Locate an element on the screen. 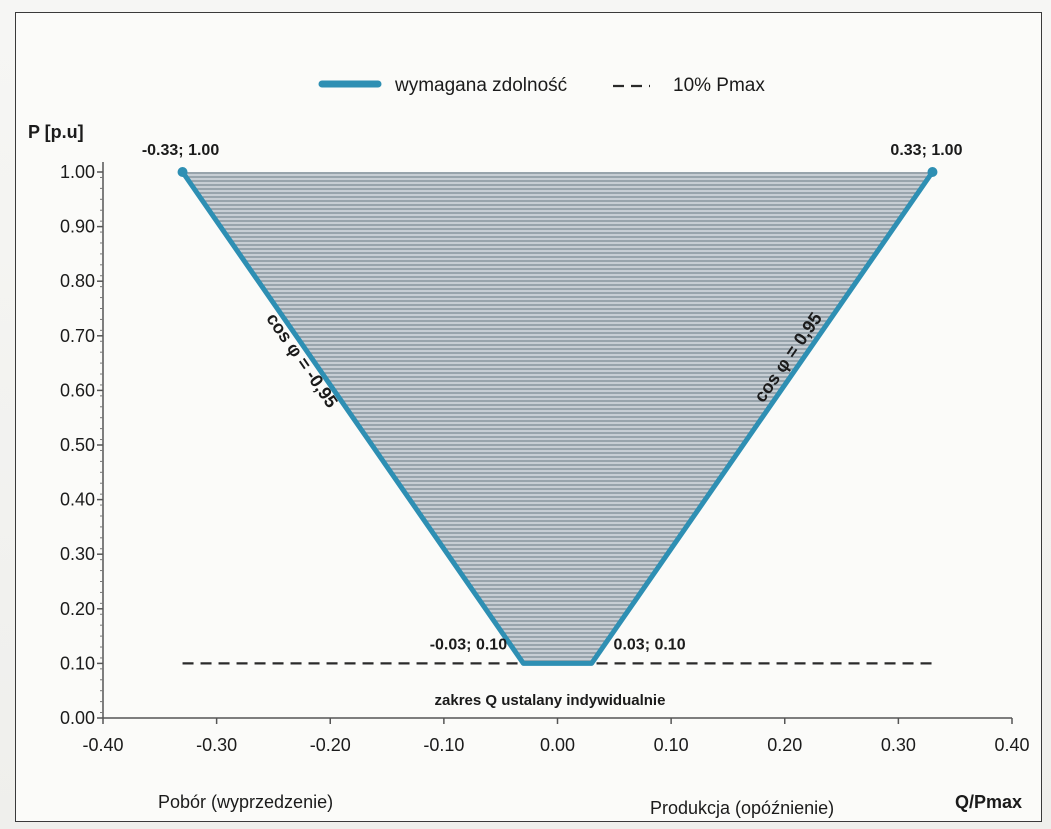  x-tick-label: 0.00 is located at coordinates (557, 745).